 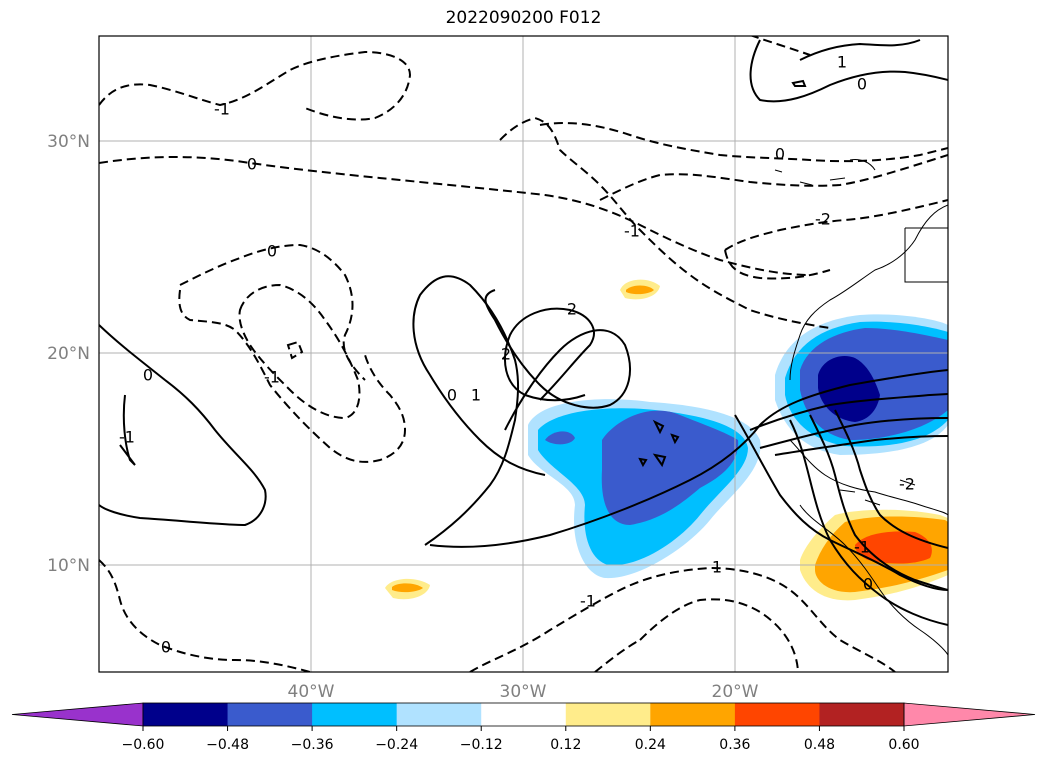 What do you see at coordinates (523, 692) in the screenshot?
I see `lon-label-30w: 30°W` at bounding box center [523, 692].